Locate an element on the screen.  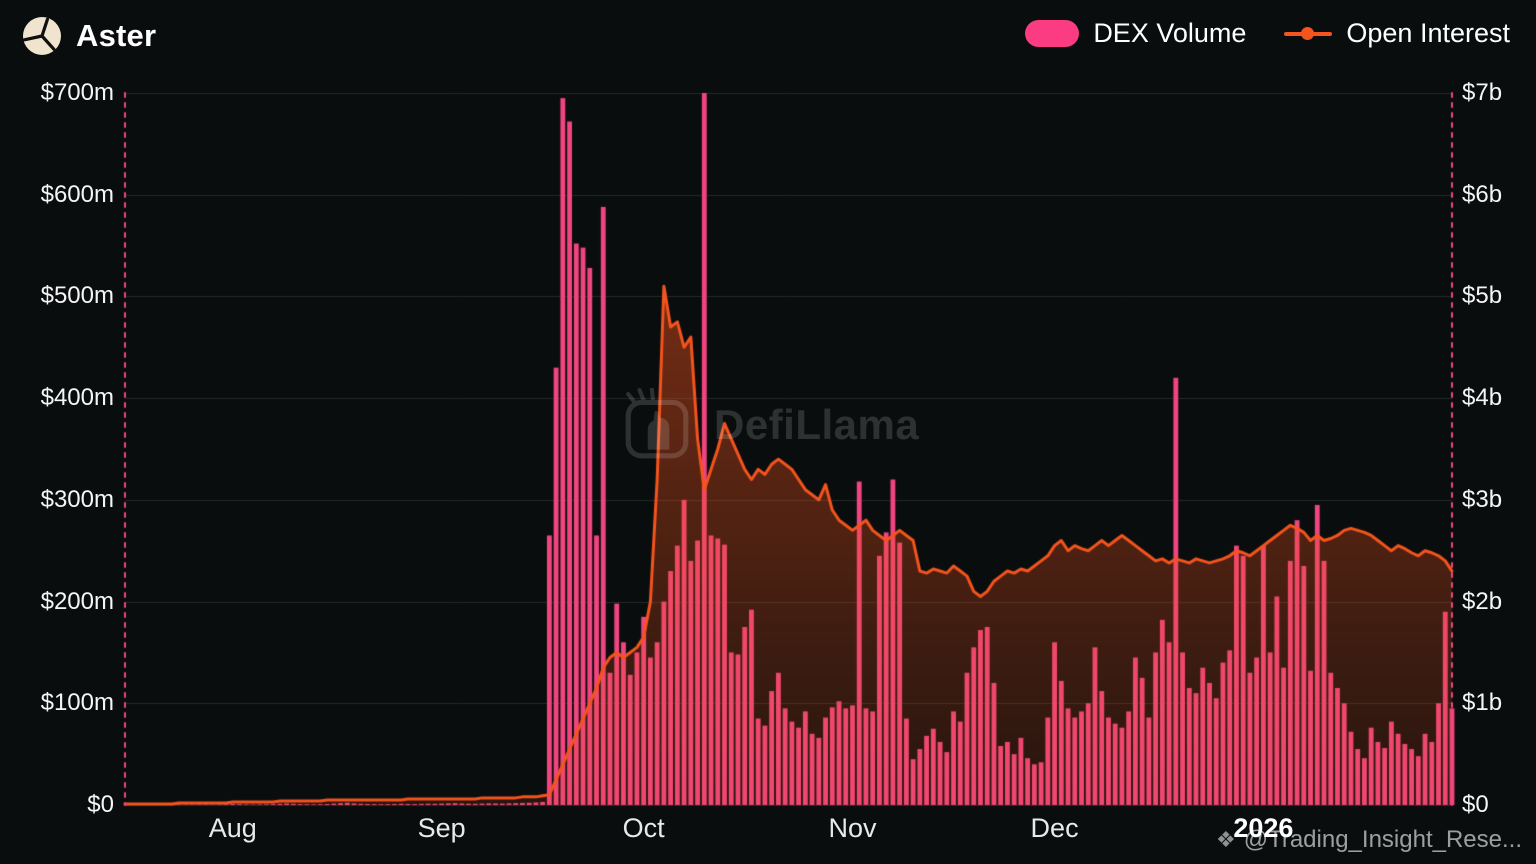
y-axis-right-tick: $1b is located at coordinates (1482, 703).